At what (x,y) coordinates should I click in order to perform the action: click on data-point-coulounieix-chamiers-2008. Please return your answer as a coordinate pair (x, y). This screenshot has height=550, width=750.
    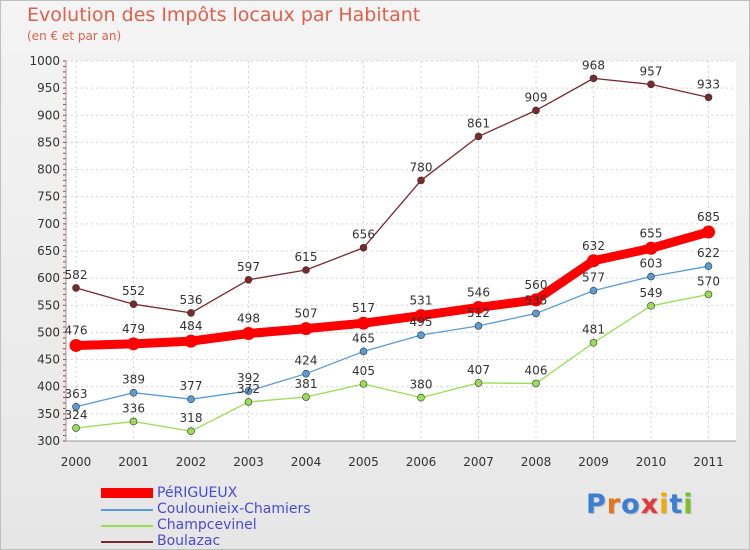
    Looking at the image, I should click on (536, 313).